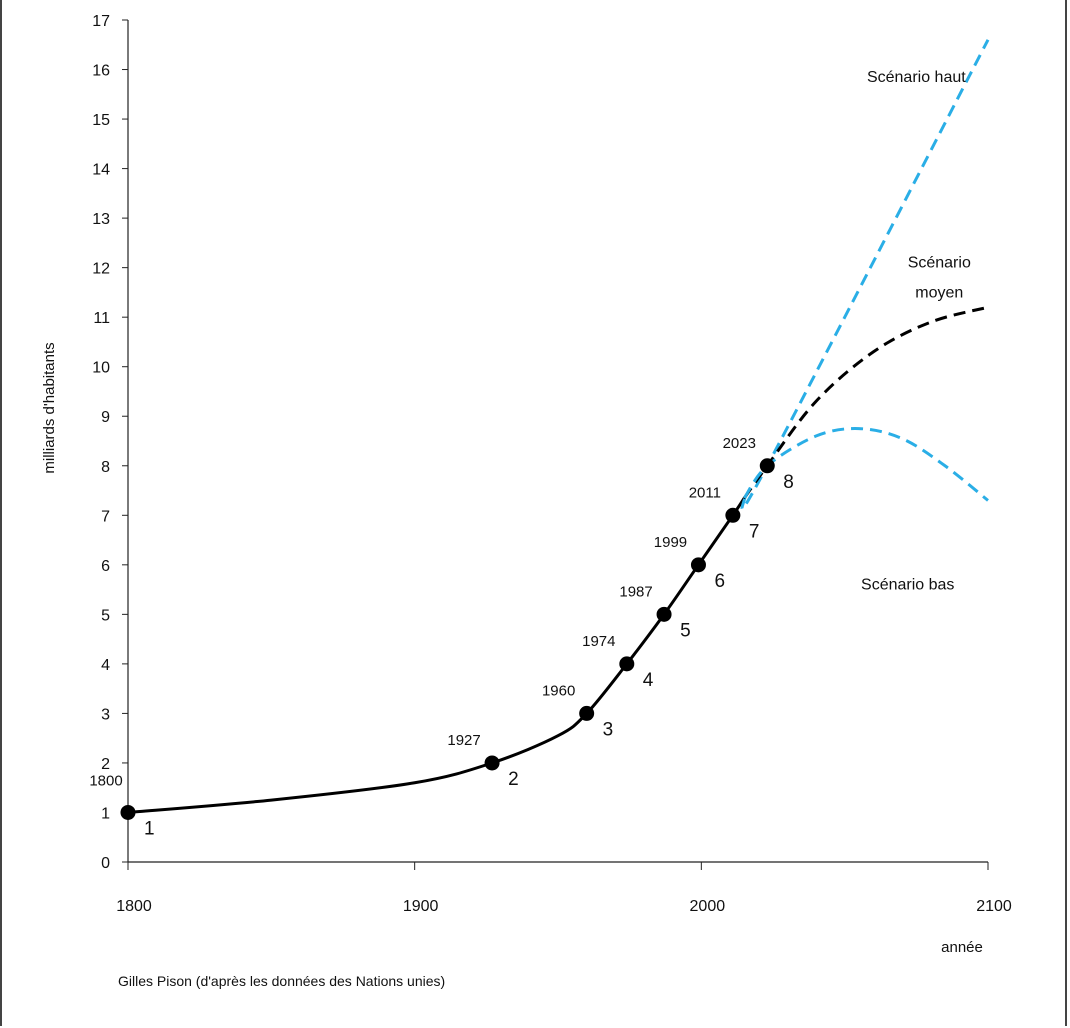 This screenshot has width=1070, height=1028. I want to click on milestone-year: 1974, so click(598, 641).